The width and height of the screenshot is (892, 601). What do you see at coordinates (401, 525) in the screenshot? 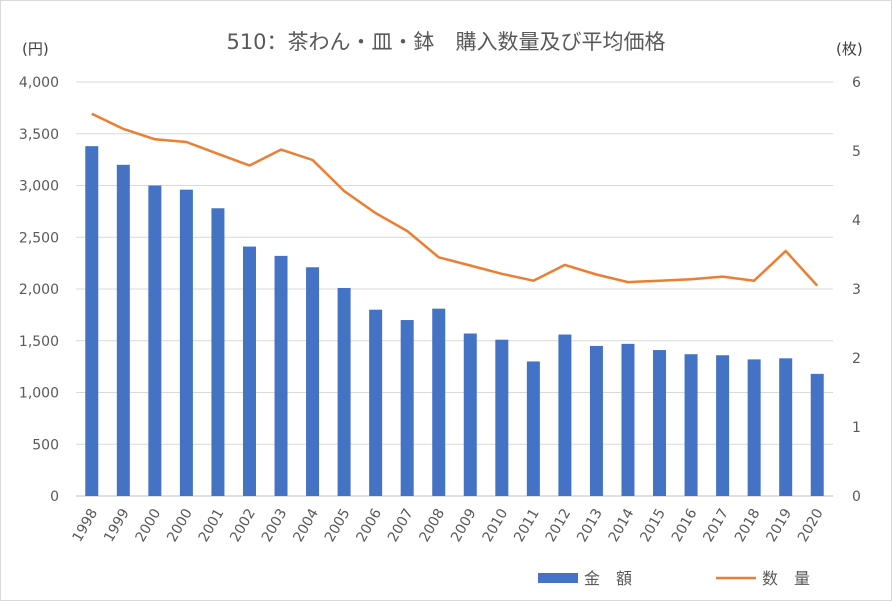
I see `x-tick-label: 2007` at bounding box center [401, 525].